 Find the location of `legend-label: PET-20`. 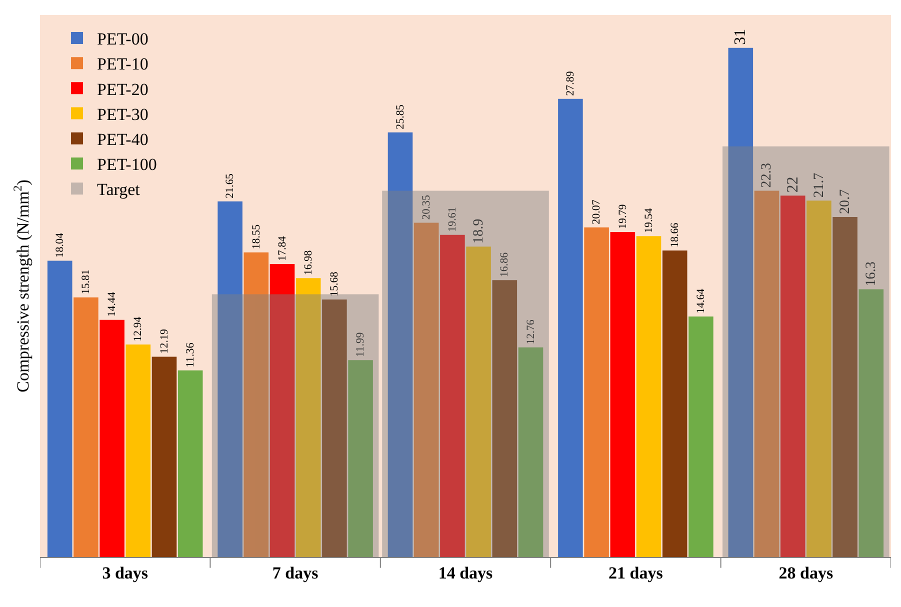

legend-label: PET-20 is located at coordinates (122, 89).